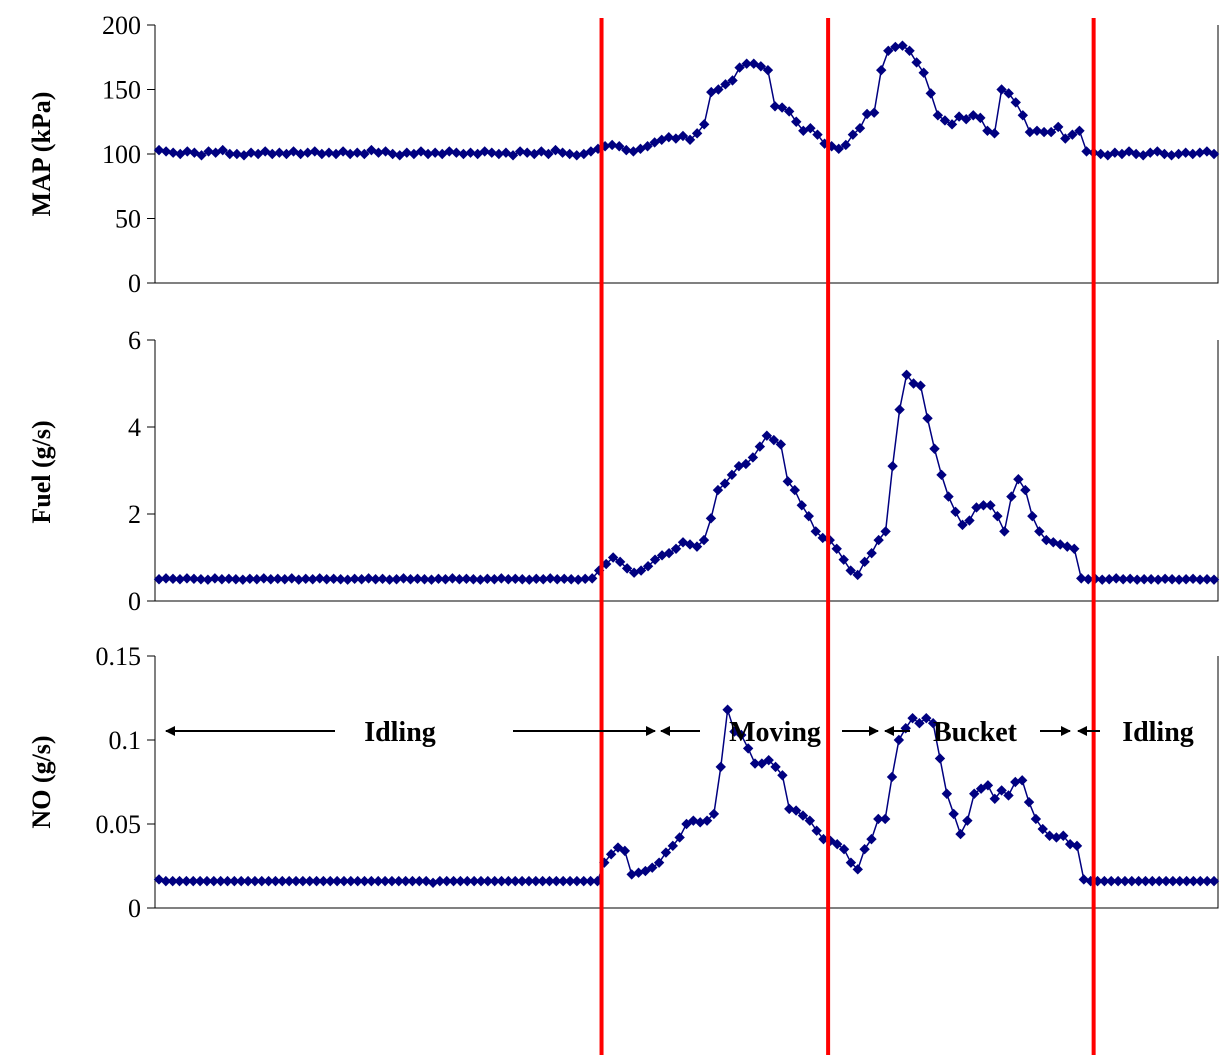 This screenshot has height=1055, width=1225. I want to click on fuel-y-tick-label: 4, so click(134, 427).